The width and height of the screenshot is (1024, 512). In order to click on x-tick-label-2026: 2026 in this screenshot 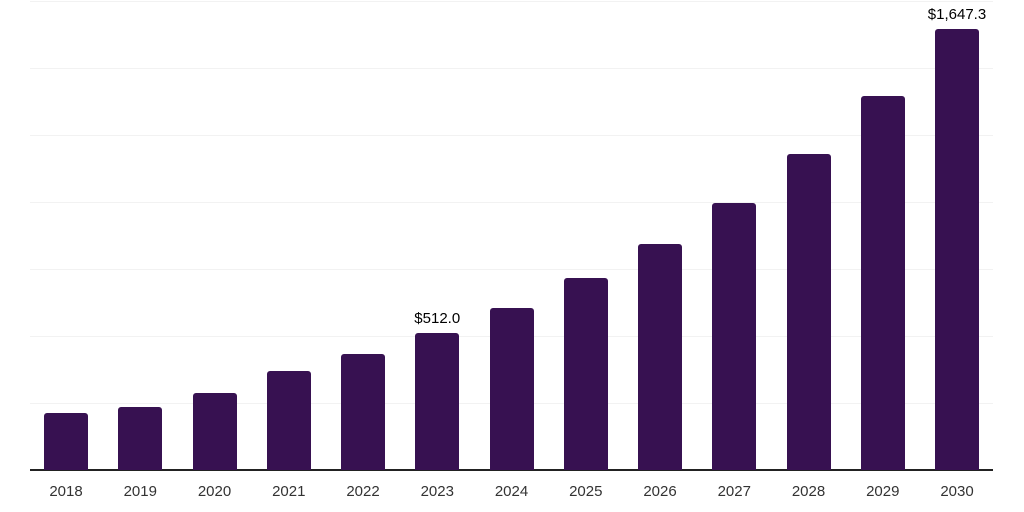, I will do `click(660, 491)`.